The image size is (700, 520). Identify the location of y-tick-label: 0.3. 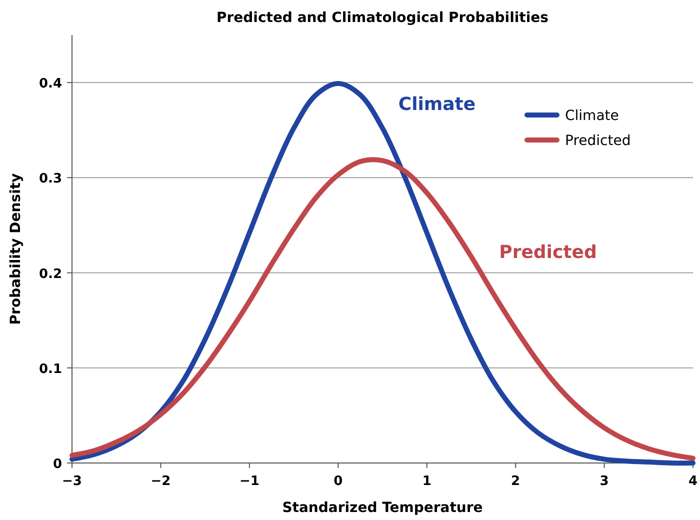
(50, 179).